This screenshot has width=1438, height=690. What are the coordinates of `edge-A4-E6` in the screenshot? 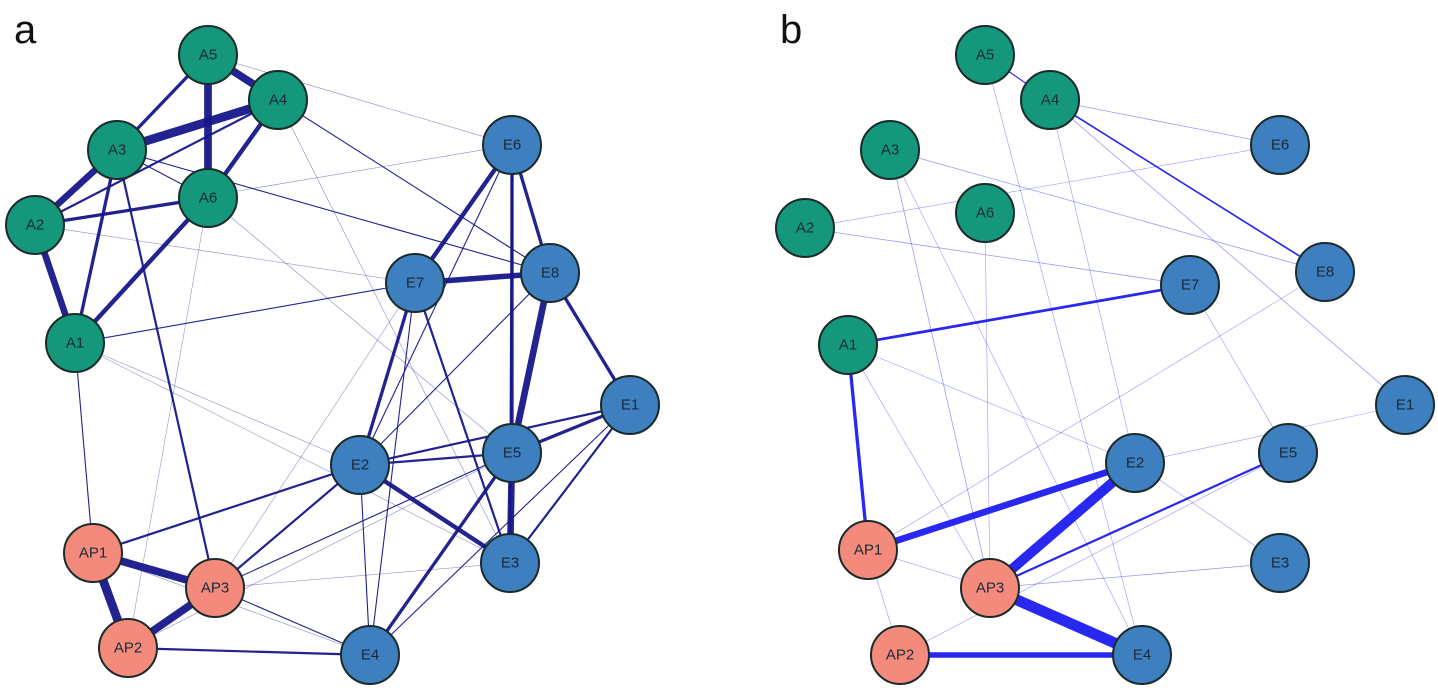 It's located at (1165, 122).